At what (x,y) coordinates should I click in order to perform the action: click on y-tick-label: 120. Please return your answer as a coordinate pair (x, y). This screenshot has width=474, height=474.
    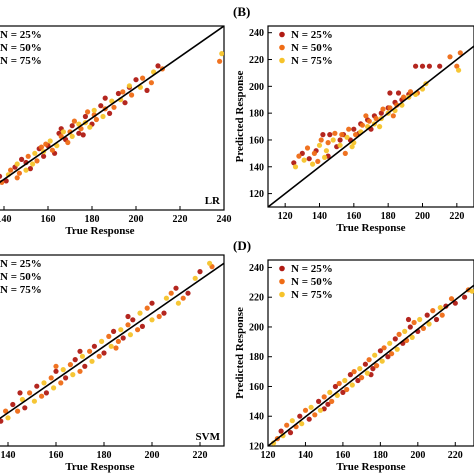
    Looking at the image, I should click on (256, 447).